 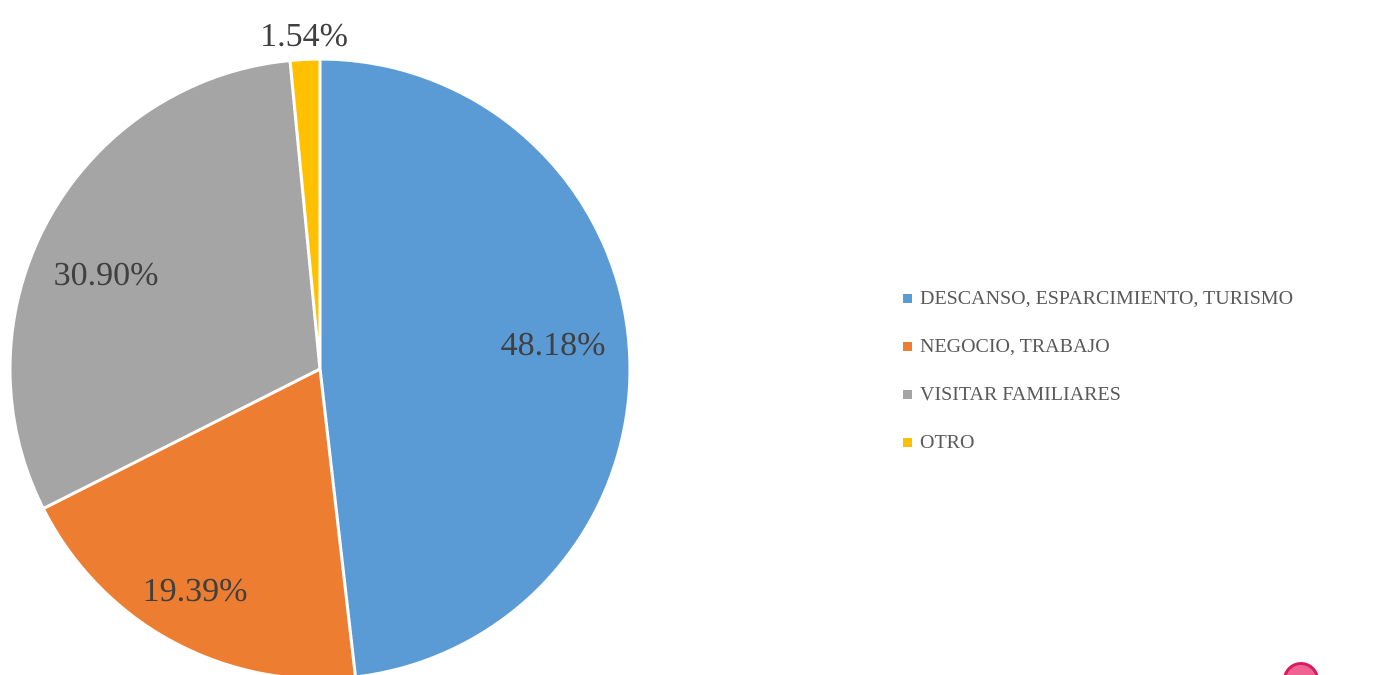 What do you see at coordinates (553, 344) in the screenshot?
I see `data-label-0: 48.18%` at bounding box center [553, 344].